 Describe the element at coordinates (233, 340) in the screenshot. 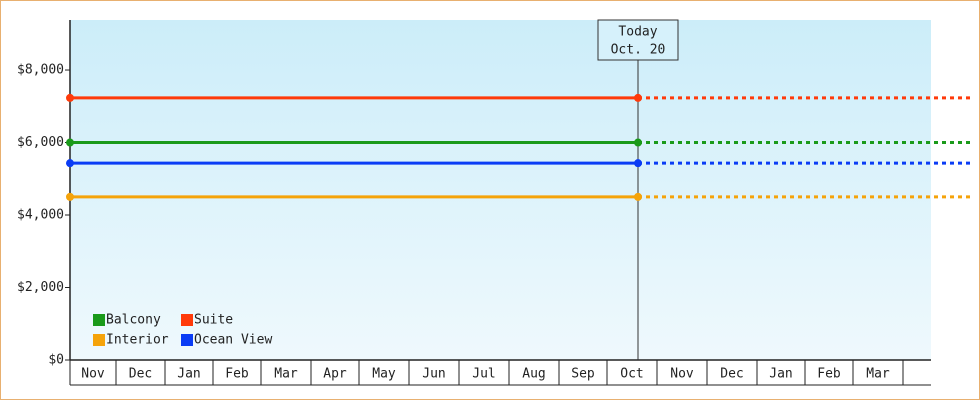

I see `legend-label: Ocean View` at that location.